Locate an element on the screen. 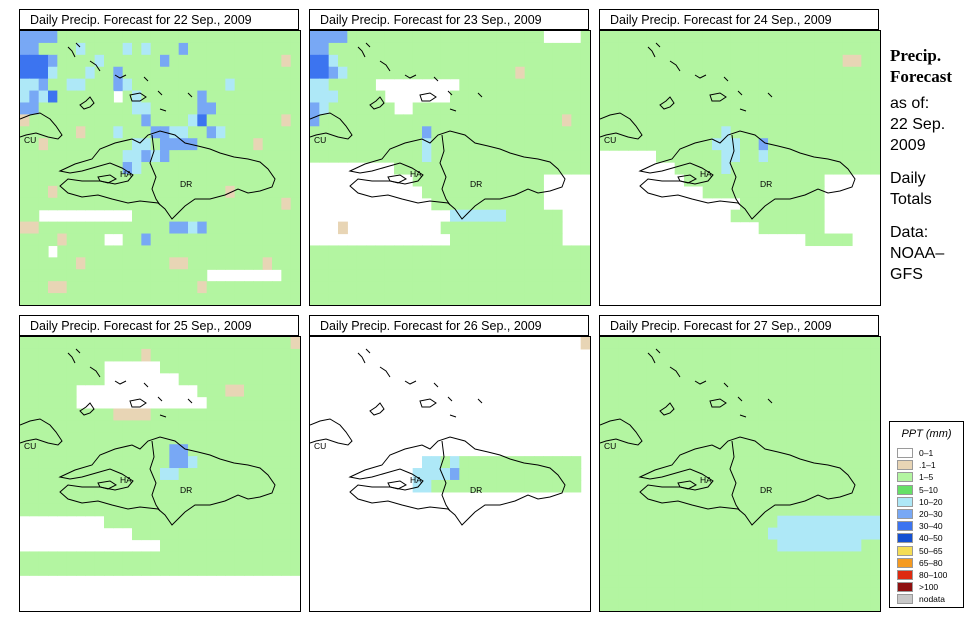  side-text-line: NOAA– is located at coordinates (917, 253).